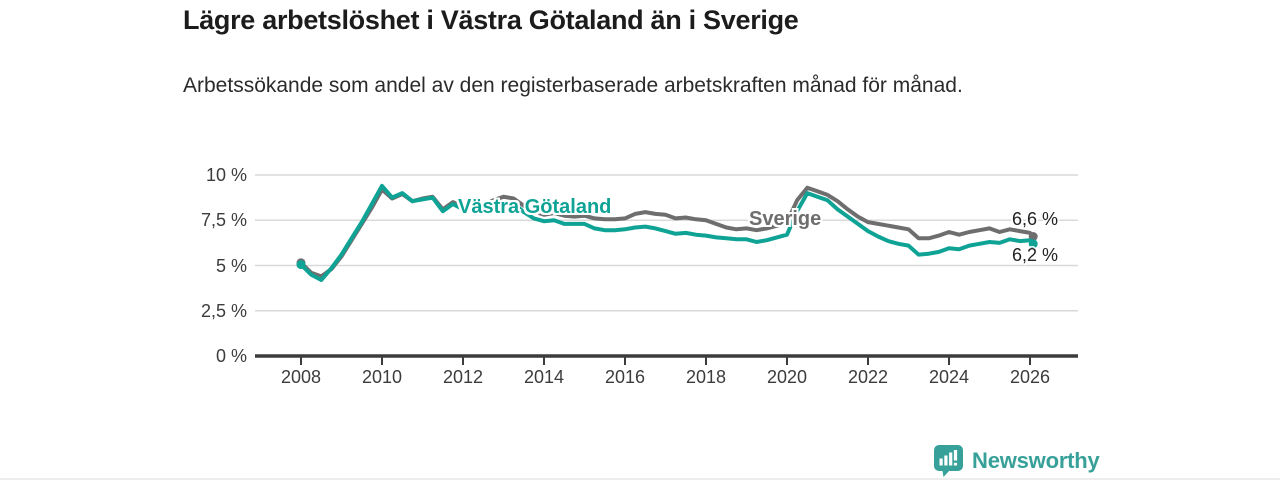 The image size is (1280, 480). Describe the element at coordinates (223, 220) in the screenshot. I see `y-tick-label: 7,5 %` at that location.